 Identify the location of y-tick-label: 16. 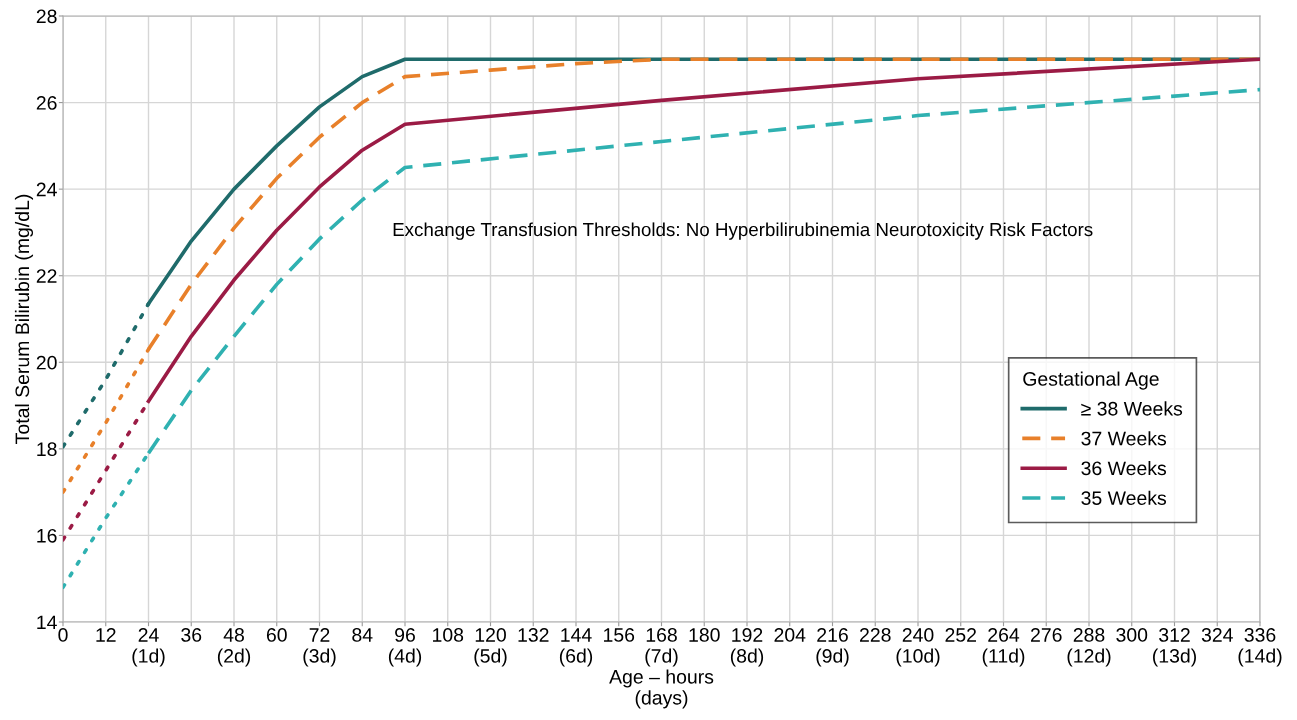
(47, 535).